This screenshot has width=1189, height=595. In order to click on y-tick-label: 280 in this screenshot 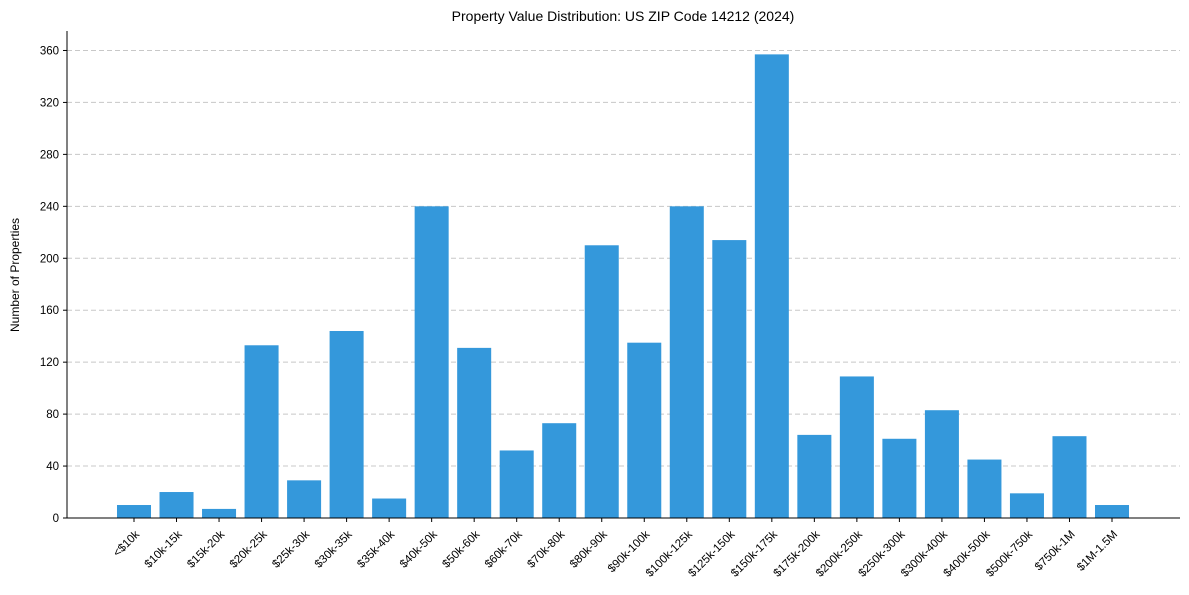, I will do `click(49, 155)`.